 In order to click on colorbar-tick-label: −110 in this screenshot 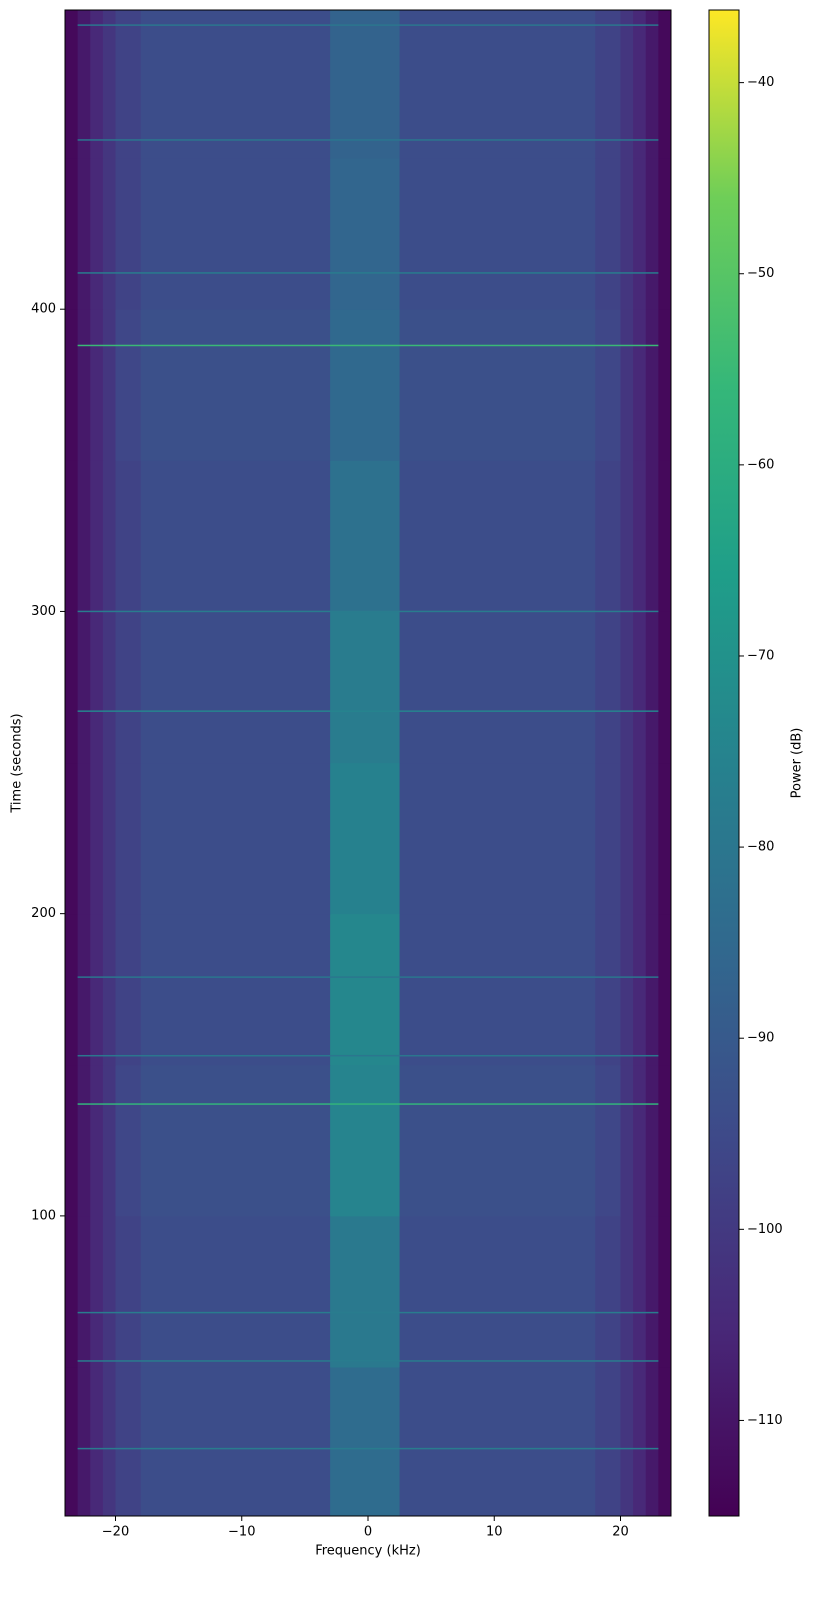, I will do `click(765, 1420)`.